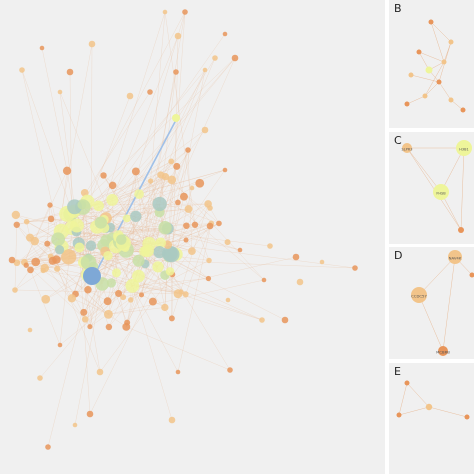 The height and width of the screenshot is (474, 474). What do you see at coordinates (398, 140) in the screenshot?
I see `panel-letter-c: C` at bounding box center [398, 140].